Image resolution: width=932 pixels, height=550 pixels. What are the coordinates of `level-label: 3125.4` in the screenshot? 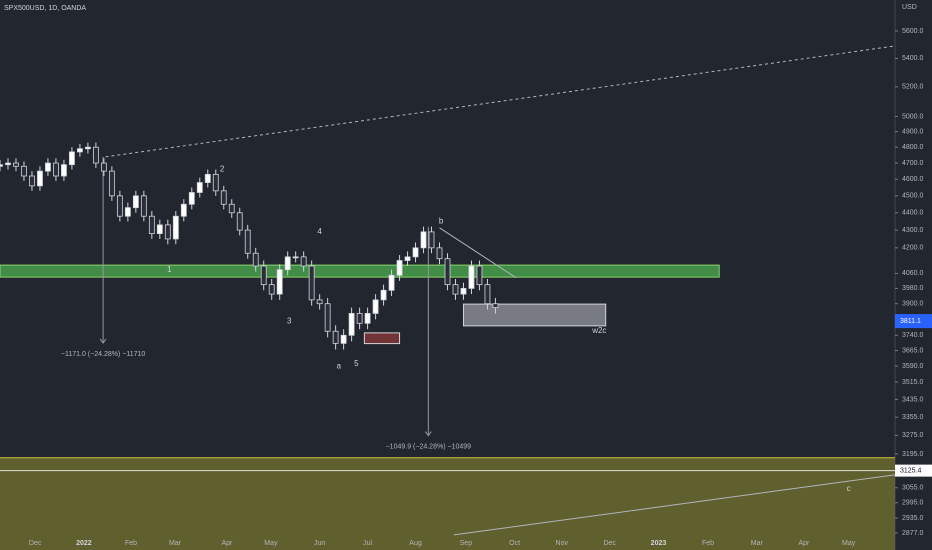 It's located at (911, 470).